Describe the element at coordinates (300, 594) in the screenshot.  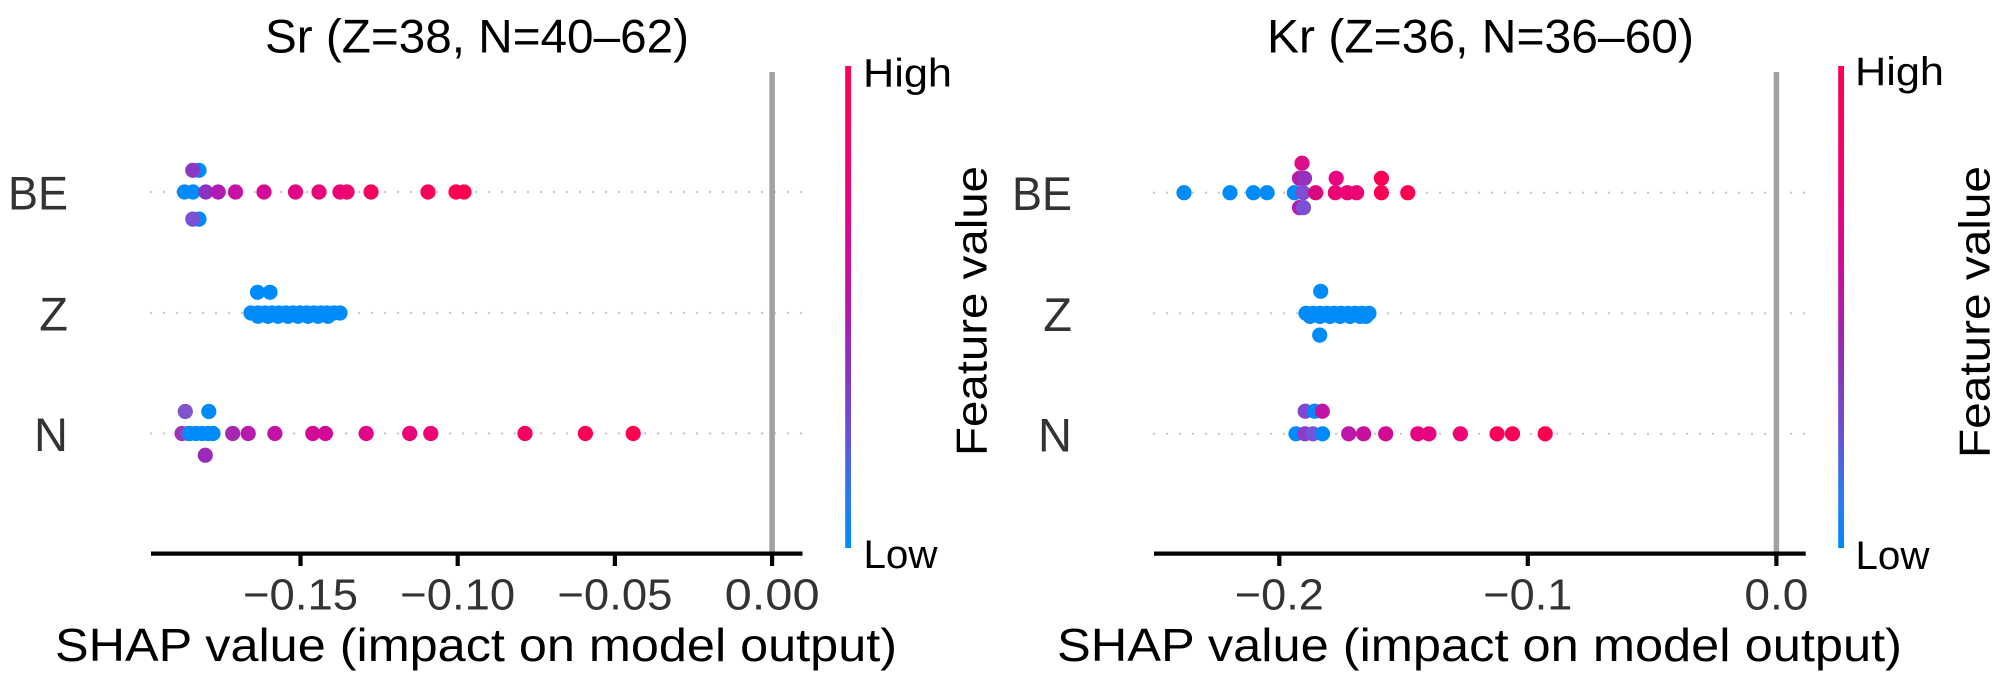
I see `svg-text: −0.15` at that location.